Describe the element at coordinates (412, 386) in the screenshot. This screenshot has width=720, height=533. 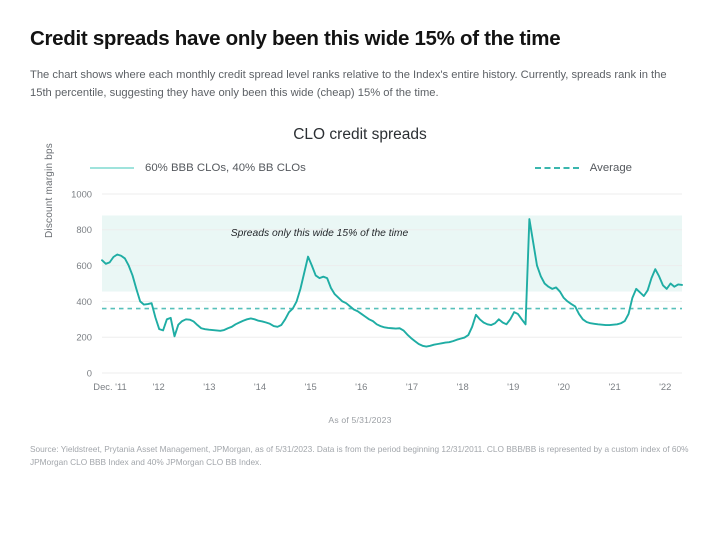
I see `x-axis-tick-label: '17` at that location.